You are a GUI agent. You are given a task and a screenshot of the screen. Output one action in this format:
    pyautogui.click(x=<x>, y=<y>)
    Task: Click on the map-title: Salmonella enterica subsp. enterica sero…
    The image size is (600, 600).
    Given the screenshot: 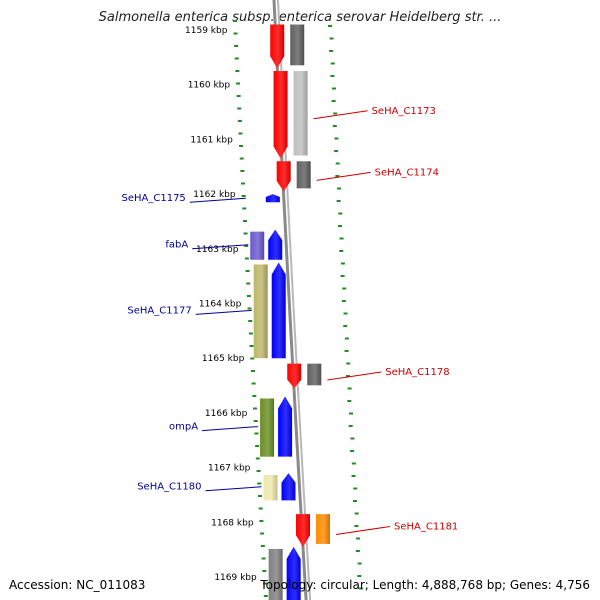 What is the action you would take?
    pyautogui.click(x=300, y=17)
    